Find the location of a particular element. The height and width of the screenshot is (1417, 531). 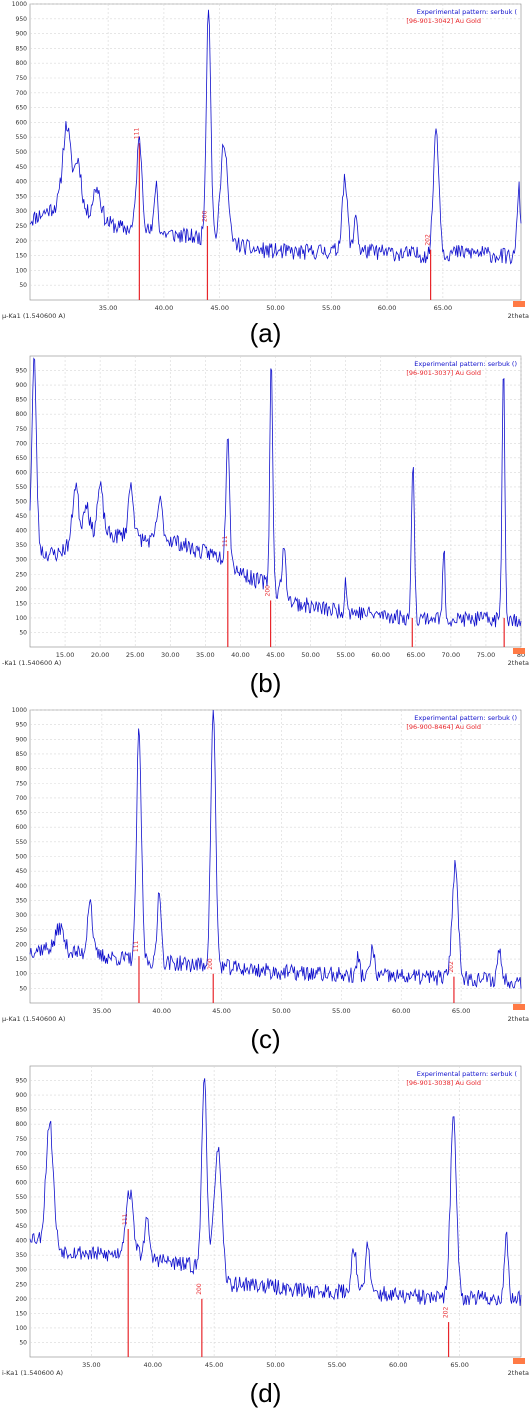

x-tick-label: 20.00 is located at coordinates (100, 655).